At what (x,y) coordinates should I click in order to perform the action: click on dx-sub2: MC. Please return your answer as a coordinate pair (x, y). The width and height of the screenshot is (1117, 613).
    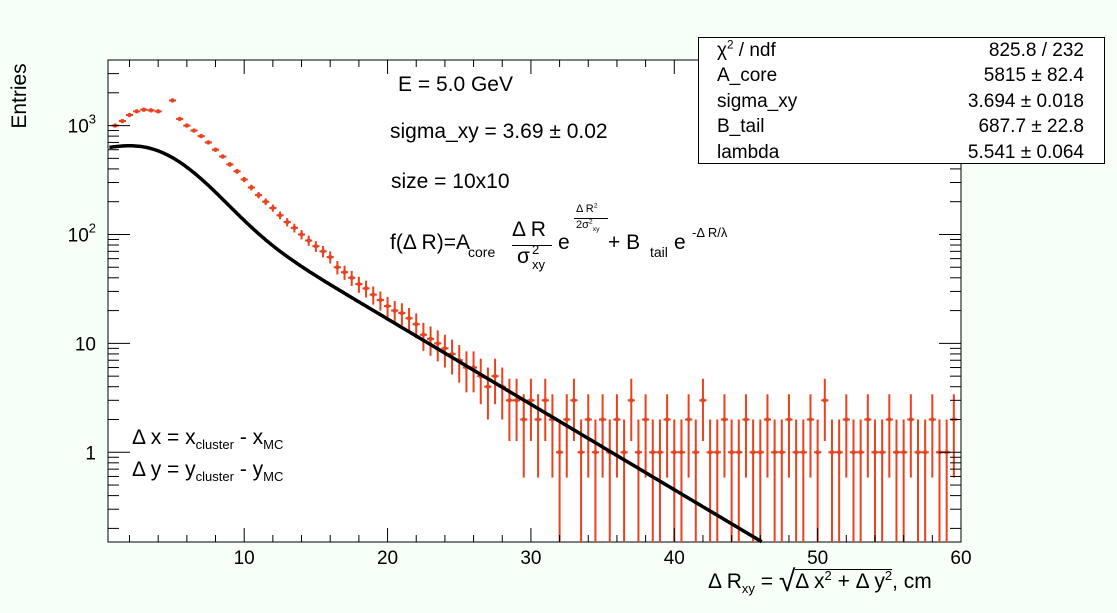
    Looking at the image, I should click on (273, 445).